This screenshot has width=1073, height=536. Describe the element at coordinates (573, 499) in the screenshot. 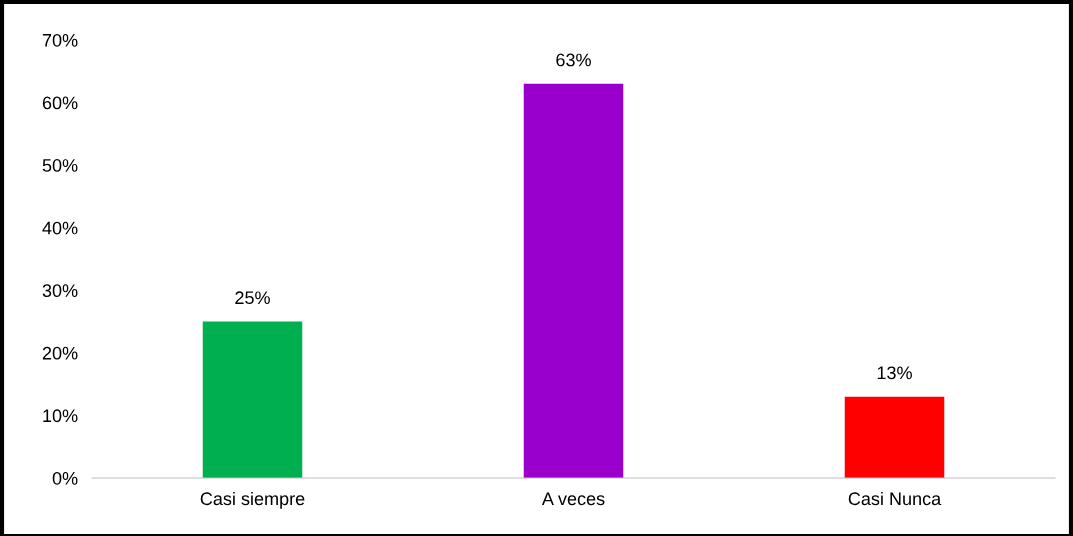

I see `x-tick-label: A veces` at that location.